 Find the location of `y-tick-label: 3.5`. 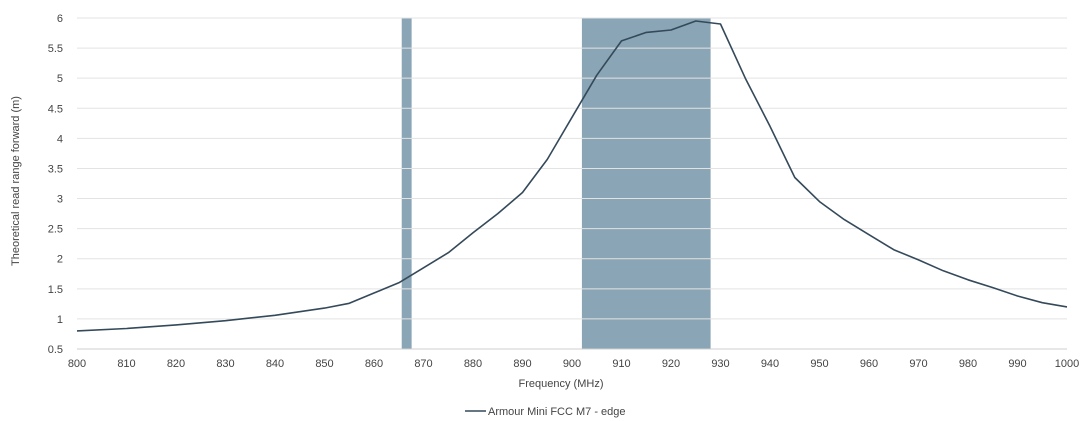

y-tick-label: 3.5 is located at coordinates (55, 169).